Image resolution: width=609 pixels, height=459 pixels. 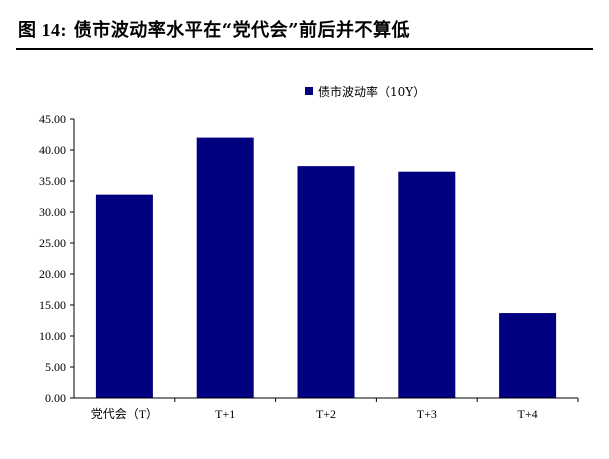 What do you see at coordinates (309, 91) in the screenshot?
I see `legend-swatch` at bounding box center [309, 91].